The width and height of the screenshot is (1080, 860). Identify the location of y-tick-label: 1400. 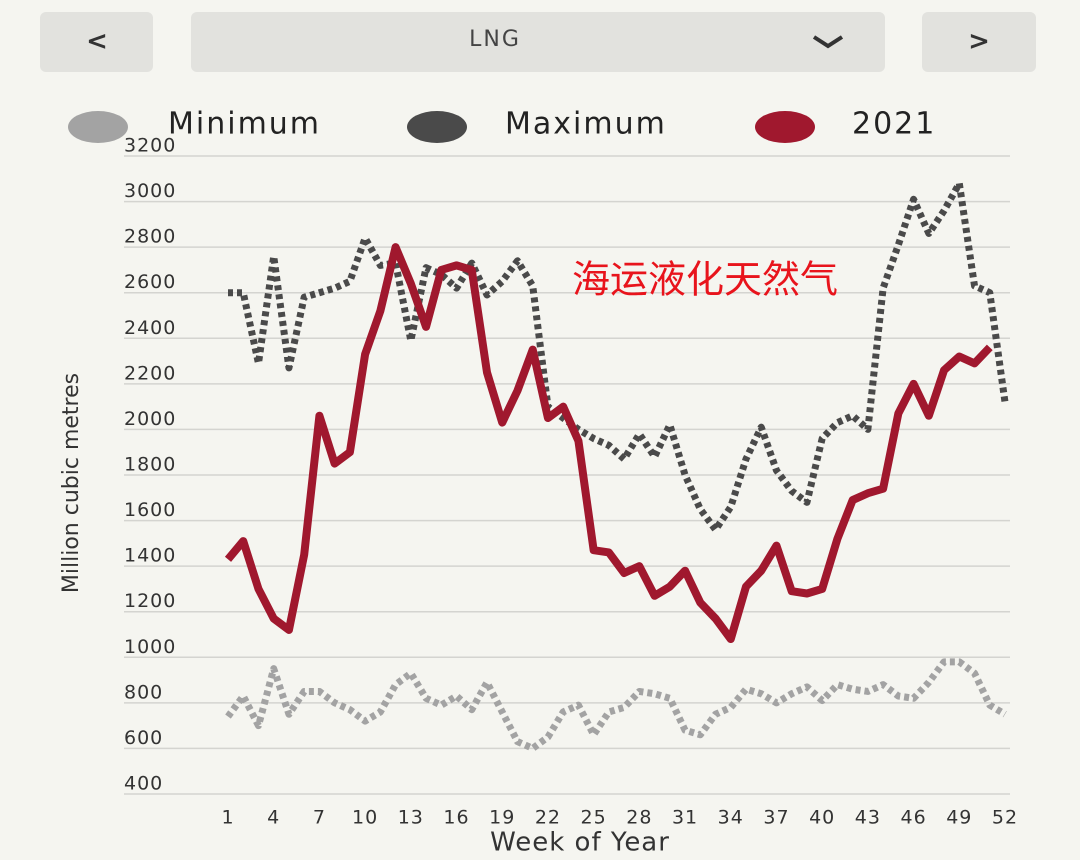
(150, 556).